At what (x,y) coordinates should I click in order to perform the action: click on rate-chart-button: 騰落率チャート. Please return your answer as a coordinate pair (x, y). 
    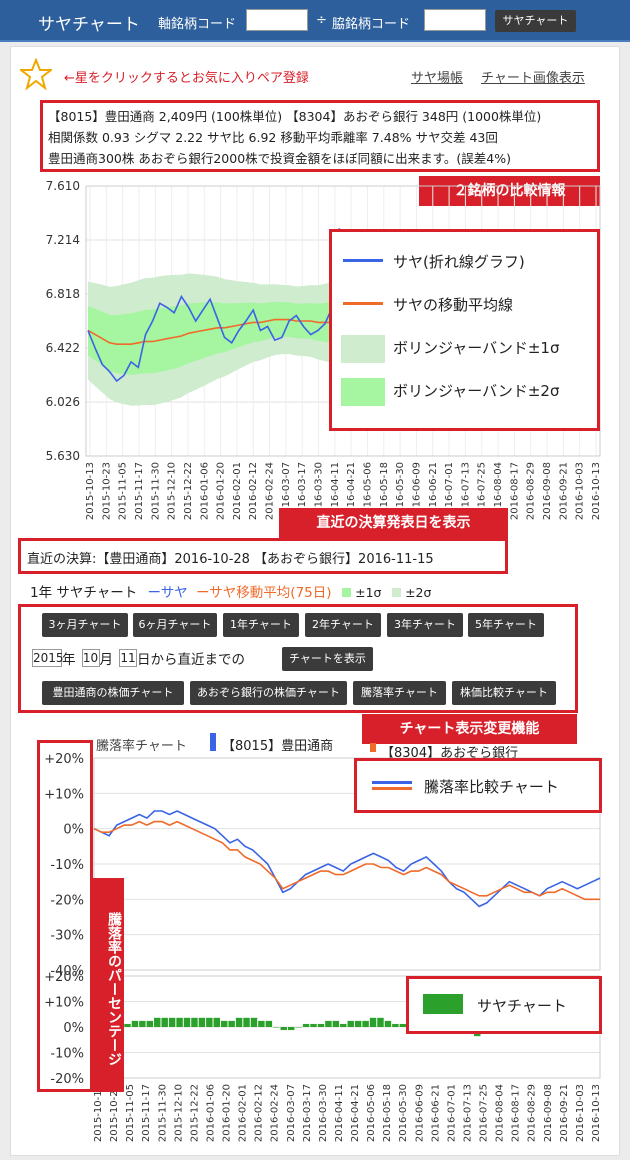
    Looking at the image, I should click on (399, 693).